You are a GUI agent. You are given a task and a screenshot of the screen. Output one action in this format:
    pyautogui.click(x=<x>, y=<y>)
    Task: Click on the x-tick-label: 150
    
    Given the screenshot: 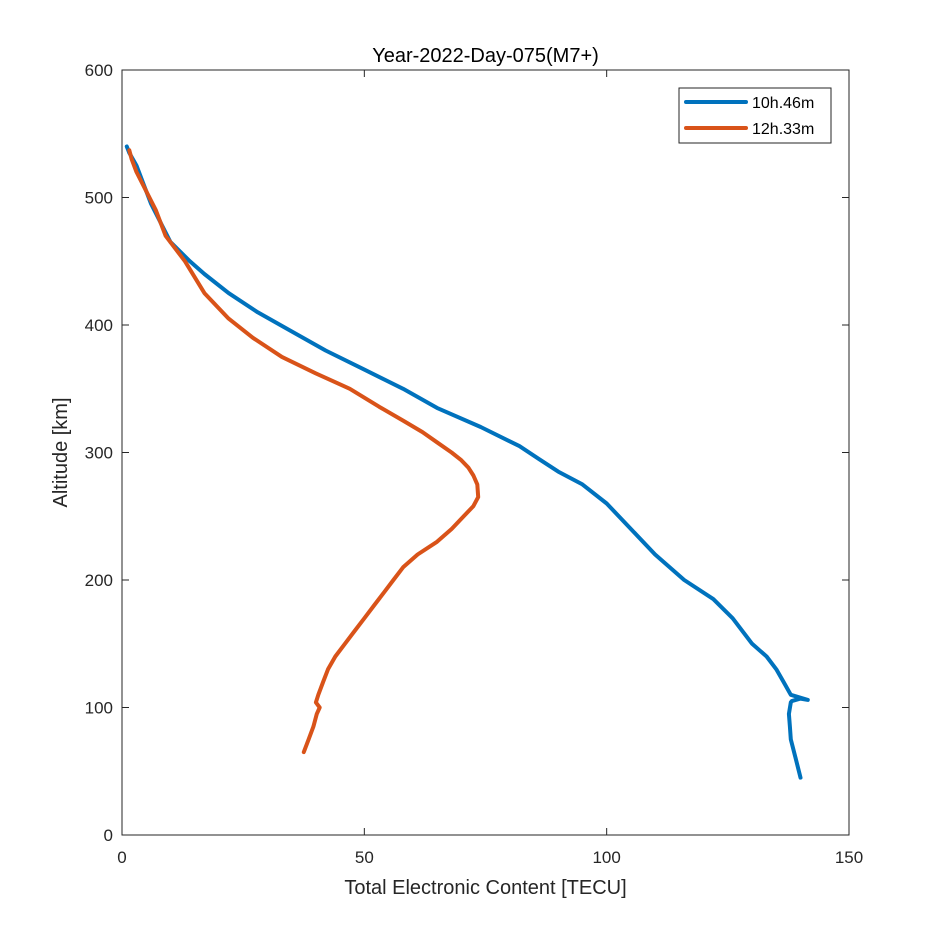 What is the action you would take?
    pyautogui.click(x=849, y=857)
    